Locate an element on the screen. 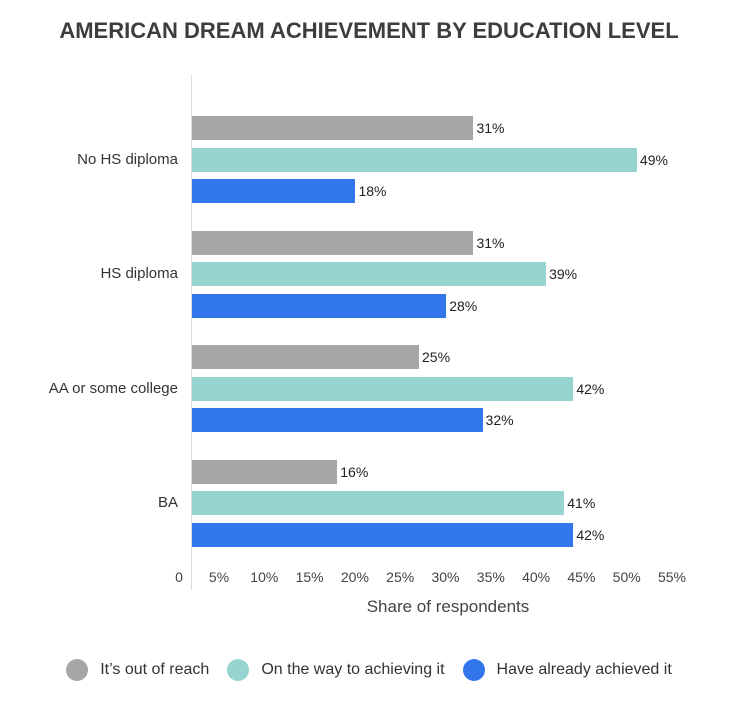  x-tick-label: 30% is located at coordinates (445, 577).